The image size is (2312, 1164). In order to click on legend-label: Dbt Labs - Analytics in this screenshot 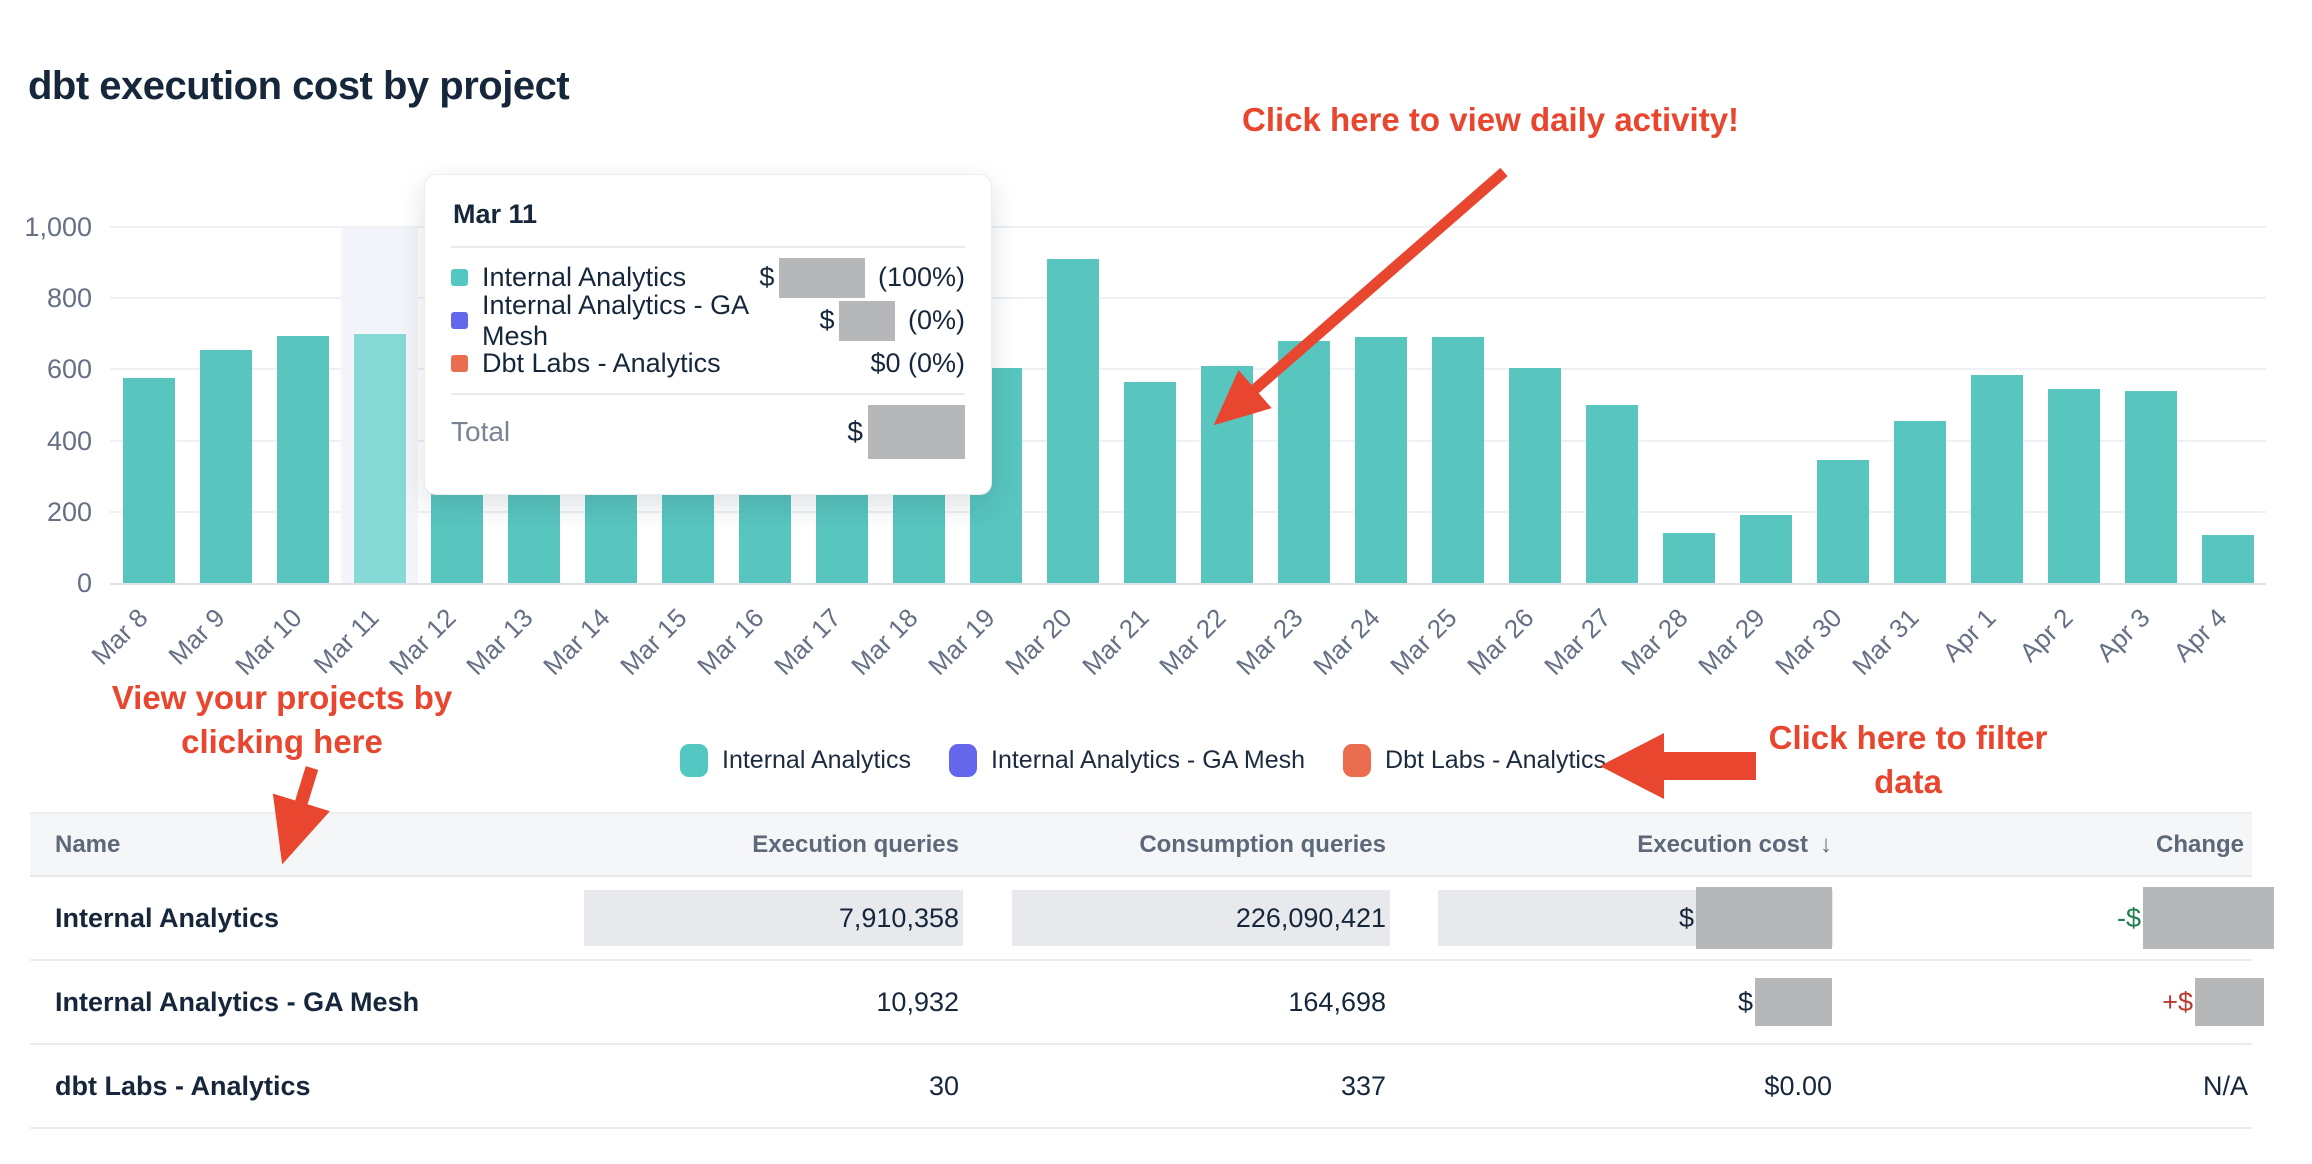, I will do `click(1495, 760)`.